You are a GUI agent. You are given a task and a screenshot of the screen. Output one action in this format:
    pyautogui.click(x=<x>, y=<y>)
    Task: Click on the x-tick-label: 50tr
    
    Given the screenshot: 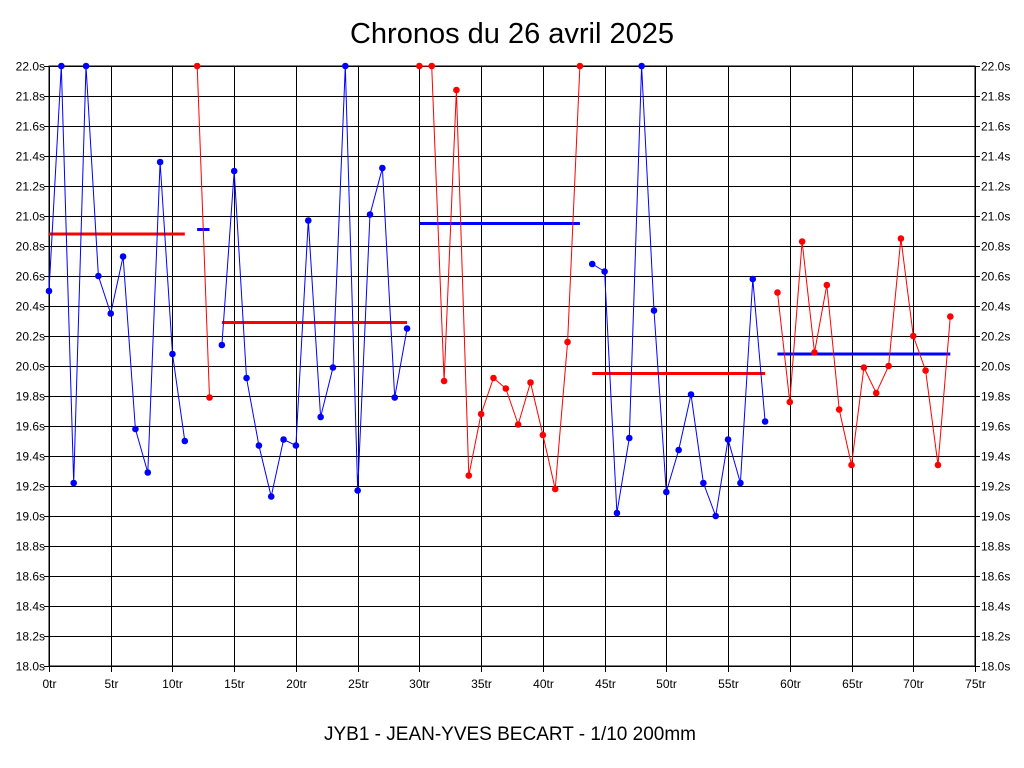 What is the action you would take?
    pyautogui.click(x=666, y=684)
    